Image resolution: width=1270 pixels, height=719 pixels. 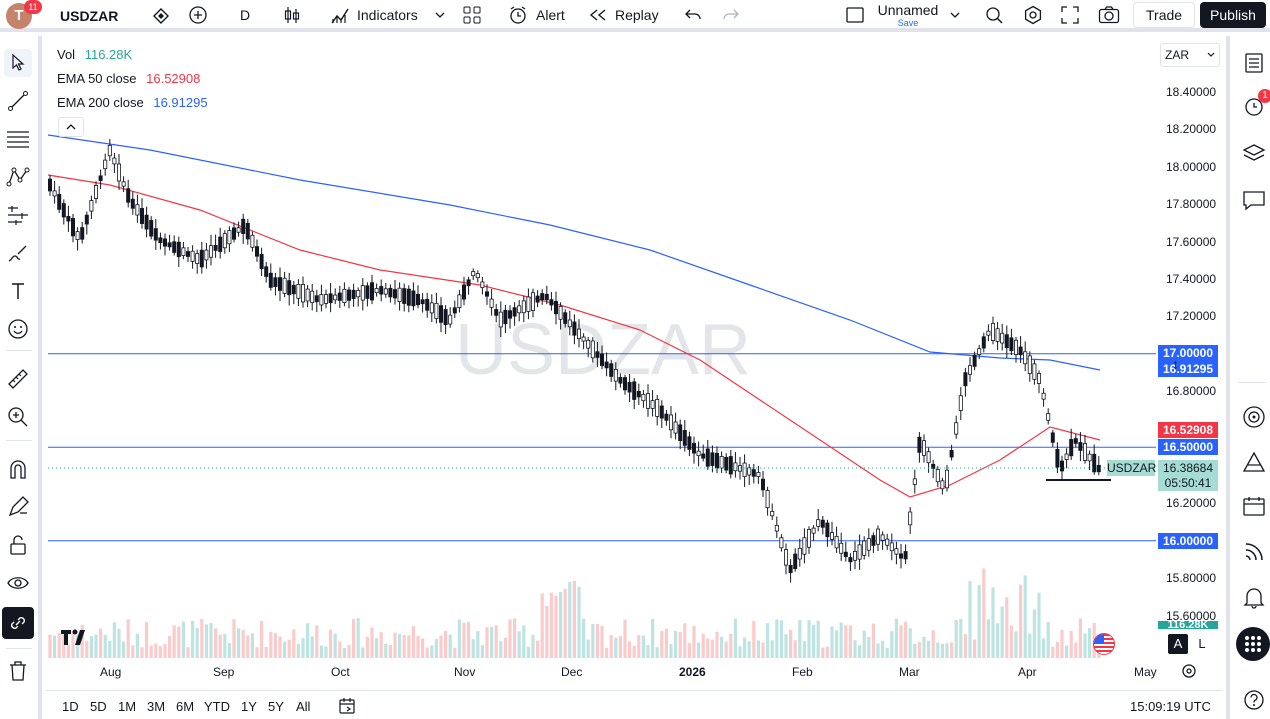 I want to click on forecasting-tool-icon, so click(x=18, y=215).